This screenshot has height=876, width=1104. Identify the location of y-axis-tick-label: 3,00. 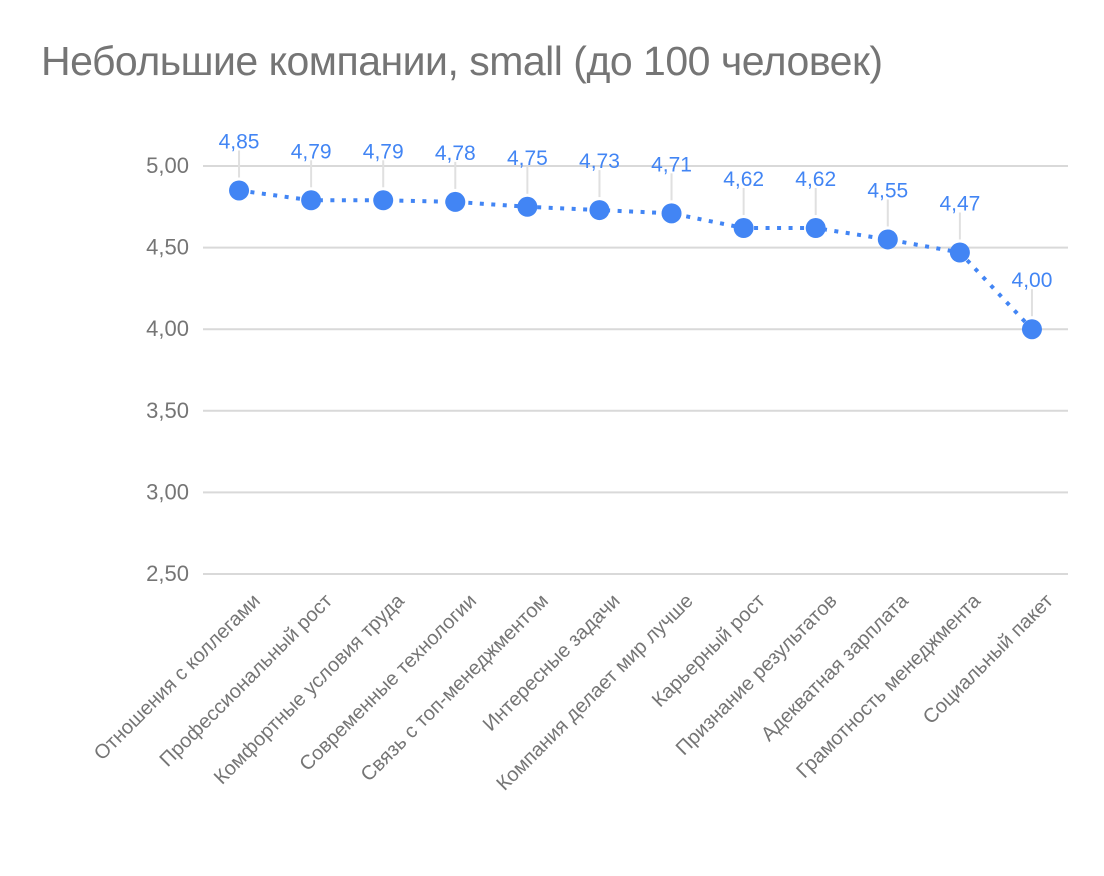
(167, 491).